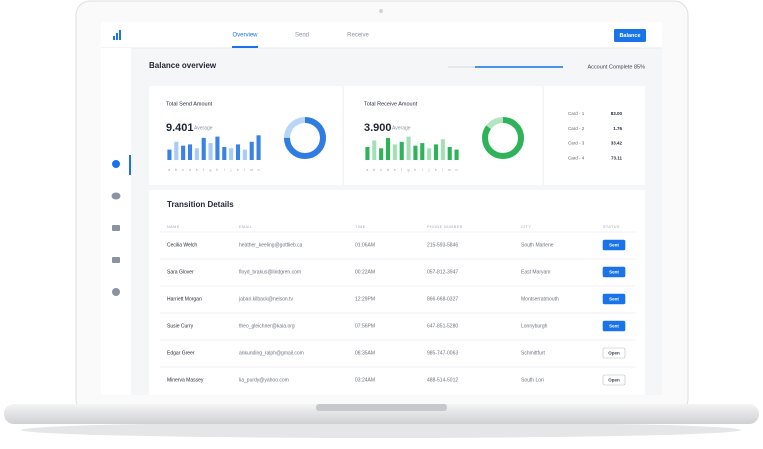 The width and height of the screenshot is (763, 449). What do you see at coordinates (617, 143) in the screenshot?
I see `card-value: 33.42` at bounding box center [617, 143].